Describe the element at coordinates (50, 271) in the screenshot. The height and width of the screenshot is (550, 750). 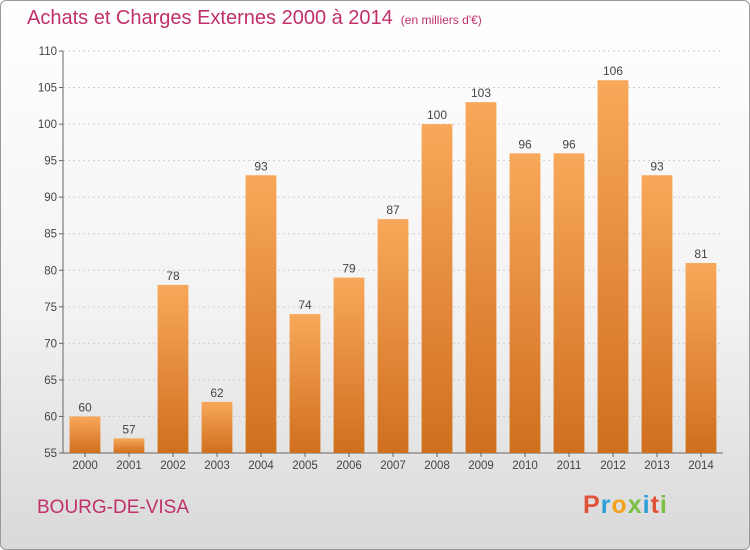
I see `y-tick-label: 80` at that location.